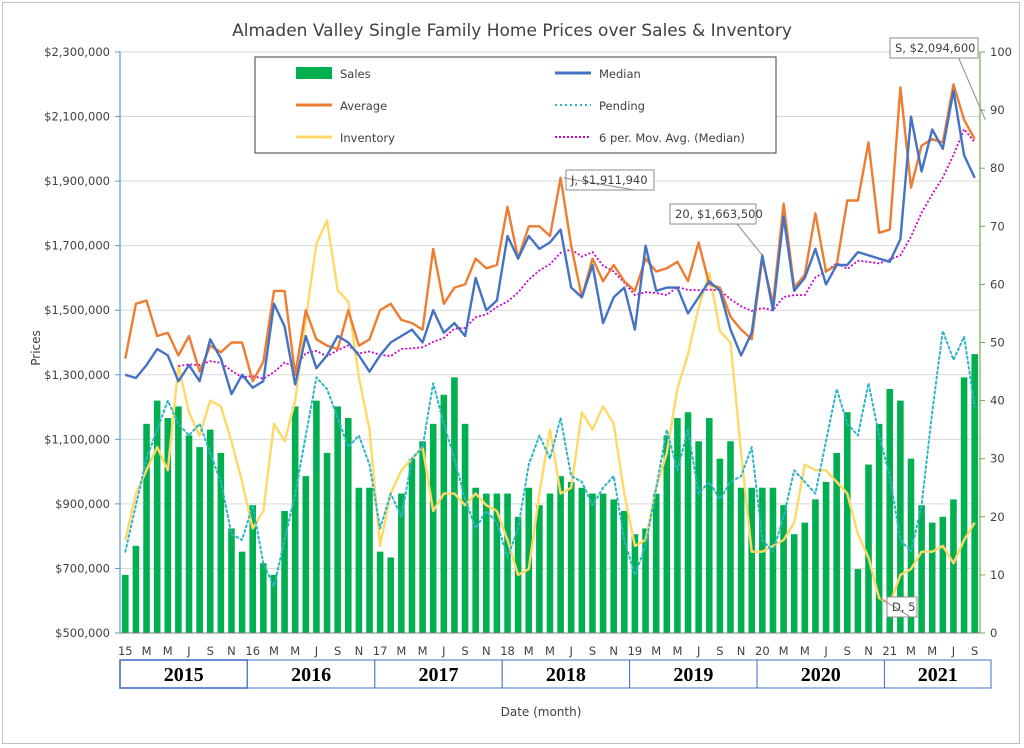 The width and height of the screenshot is (1024, 748). I want to click on legend-label-pending: Pending, so click(622, 106).